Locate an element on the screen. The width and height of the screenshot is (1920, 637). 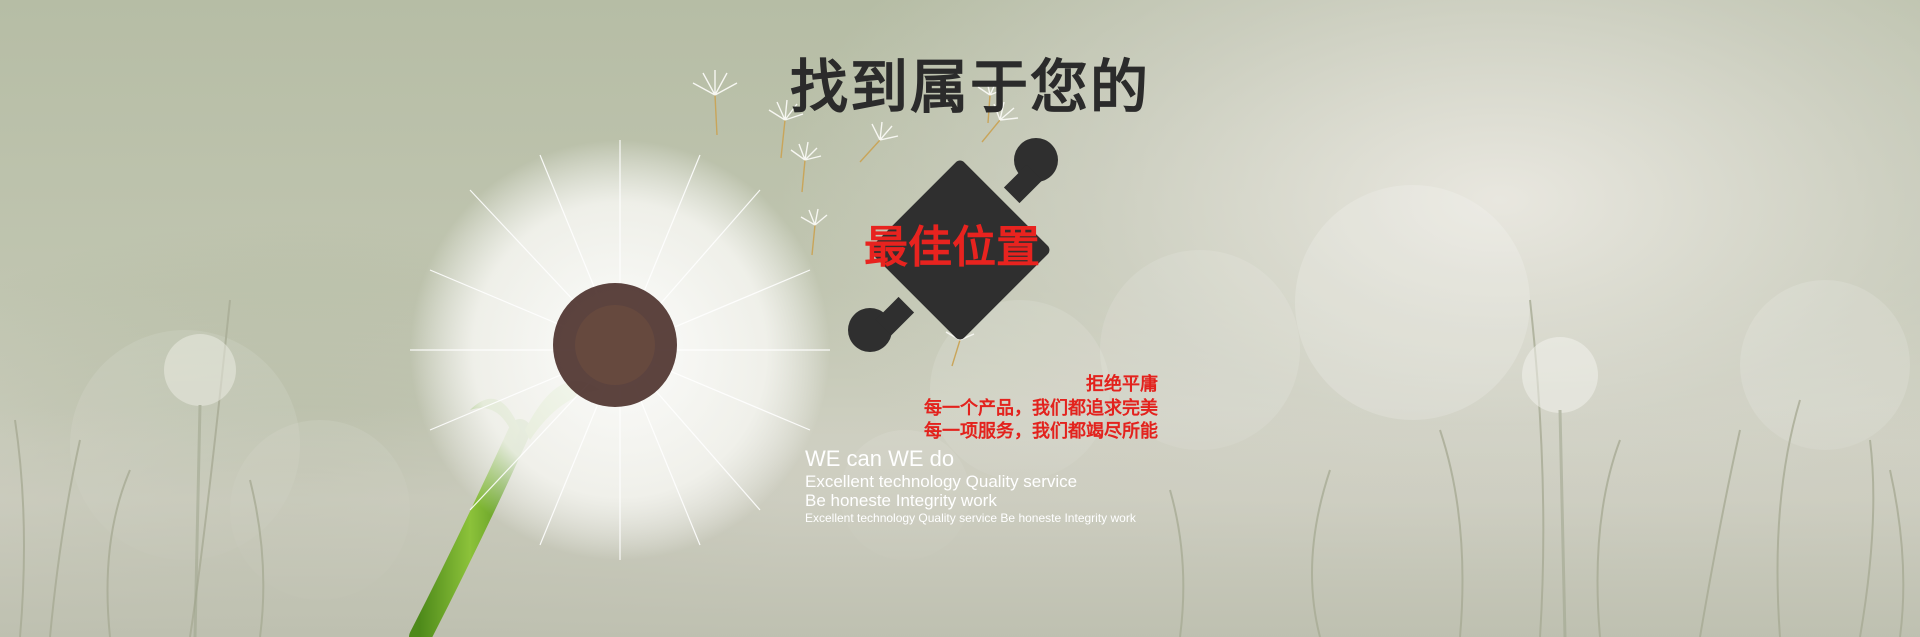
bokeh-circle is located at coordinates (1412, 302).